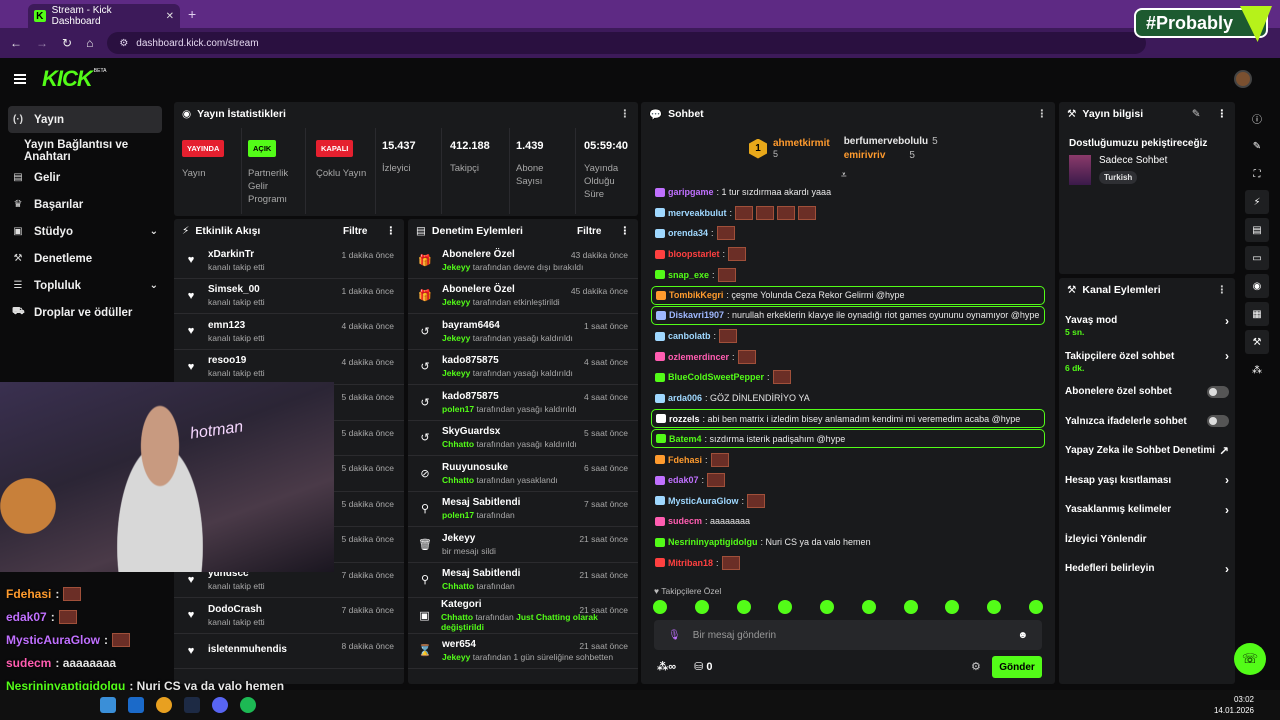 This screenshot has height=720, width=1280. What do you see at coordinates (1222, 290) in the screenshot?
I see `channel-actions-menu-icon: ⋮` at bounding box center [1222, 290].